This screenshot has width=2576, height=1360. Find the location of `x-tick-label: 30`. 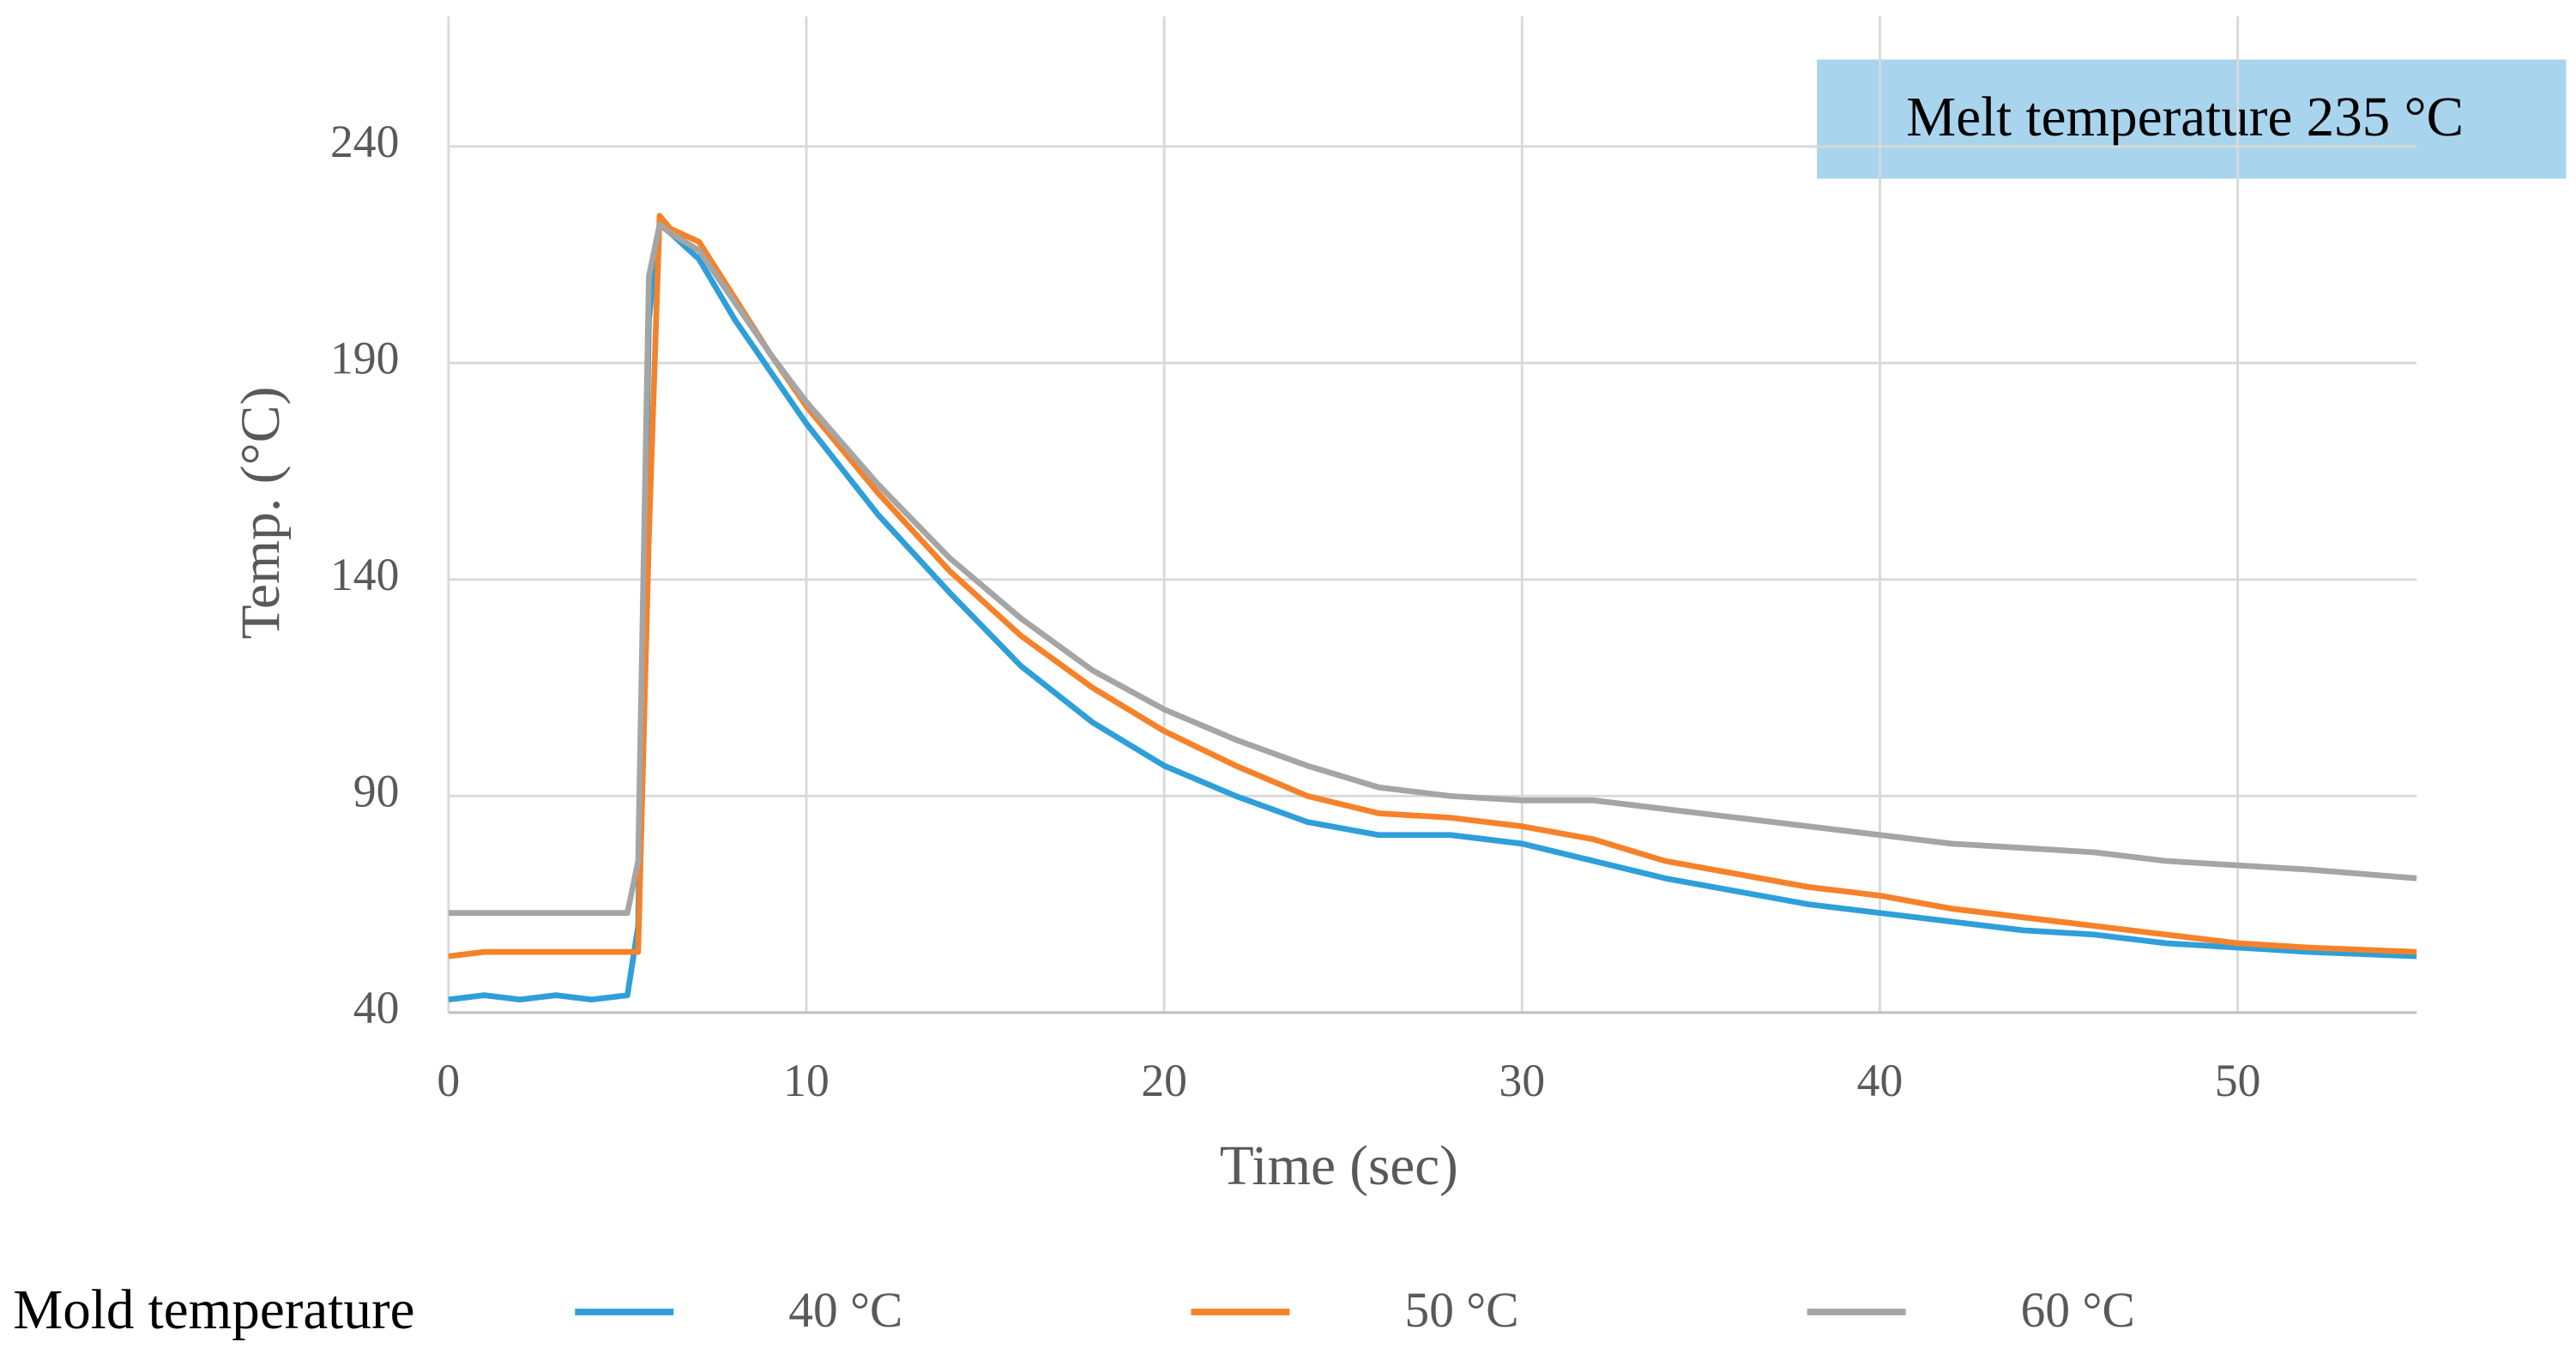

x-tick-label: 30 is located at coordinates (1522, 1080).